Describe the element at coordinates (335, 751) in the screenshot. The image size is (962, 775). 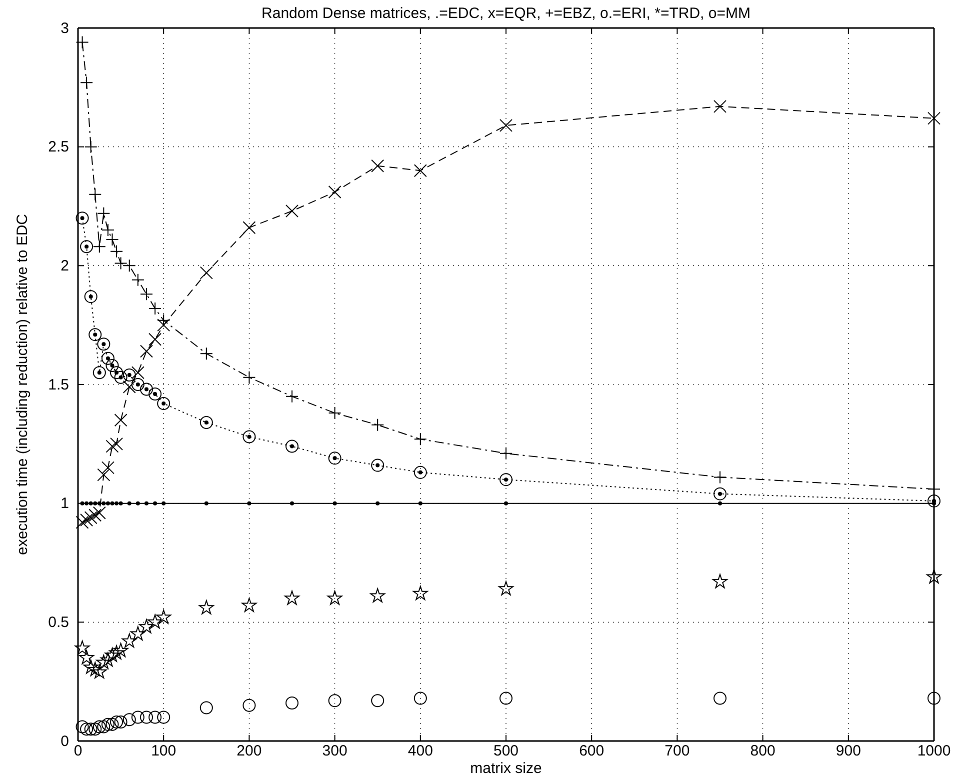
I see `x-tick-label: 300` at that location.